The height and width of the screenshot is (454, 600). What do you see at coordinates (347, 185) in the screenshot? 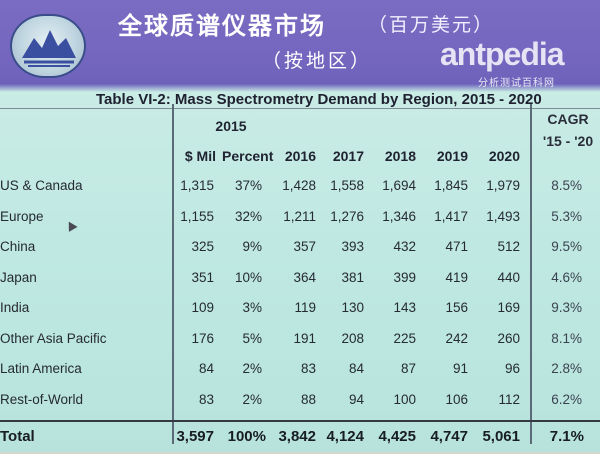
I see `row-2017: 1,558` at bounding box center [347, 185].